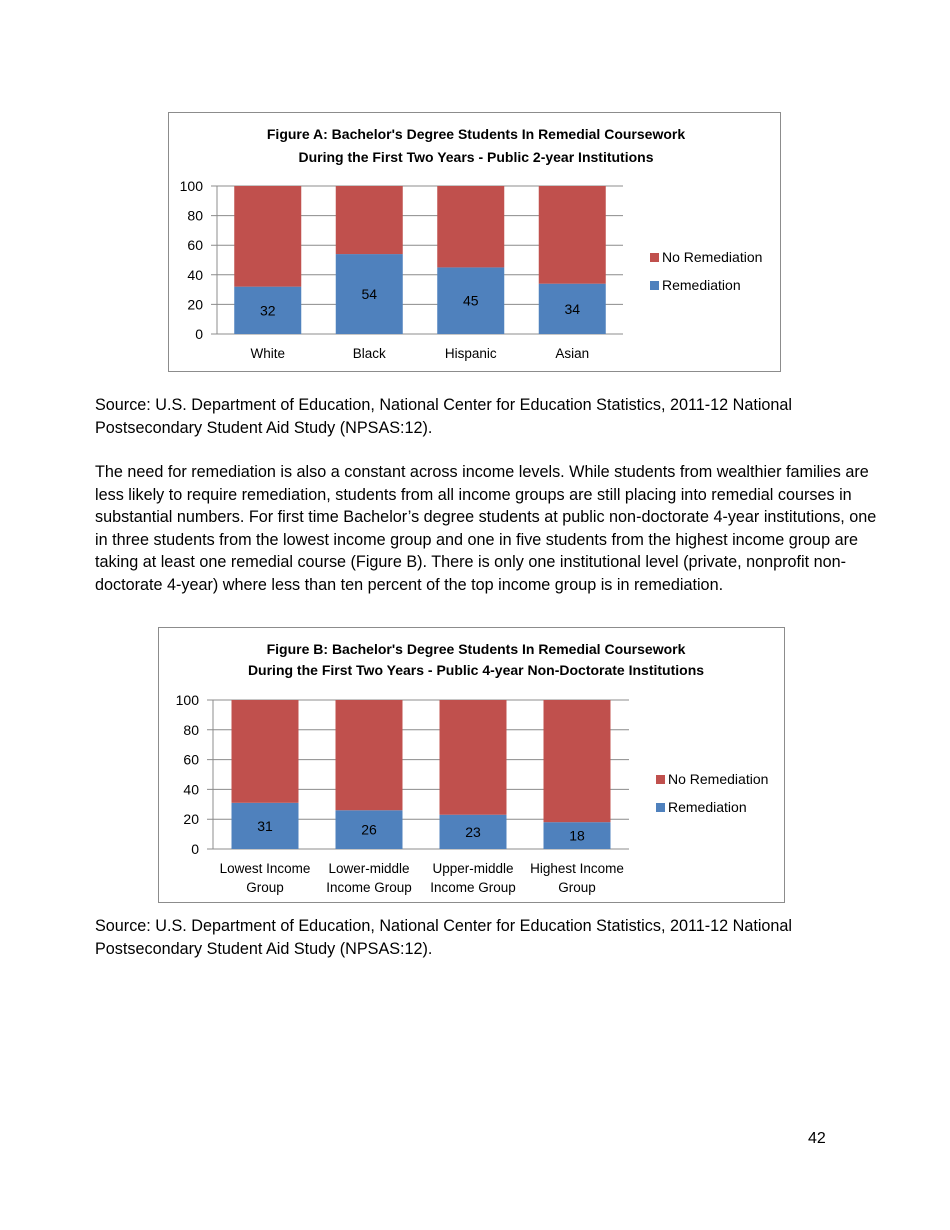 Image resolution: width=950 pixels, height=1230 pixels. Describe the element at coordinates (368, 868) in the screenshot. I see `x-category-label: Lower-middle` at that location.